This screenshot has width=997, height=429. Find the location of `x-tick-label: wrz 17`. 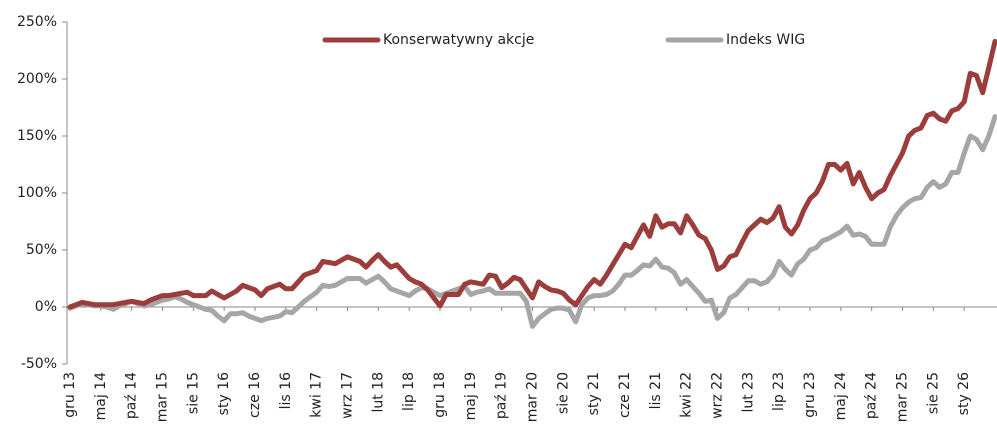

x-tick-label: wrz 17 is located at coordinates (348, 395).